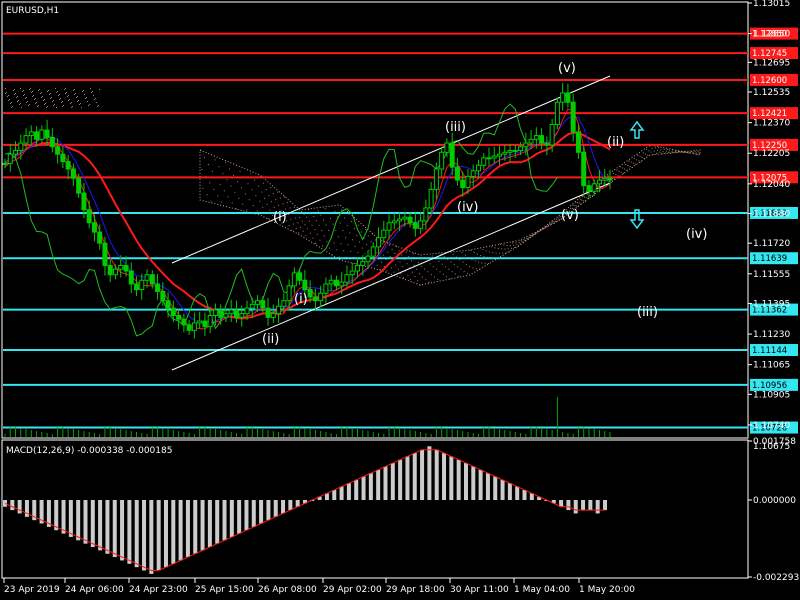 Image resolution: width=800 pixels, height=600 pixels. What do you see at coordinates (769, 351) in the screenshot?
I see `level-price-label: 1.11144` at bounding box center [769, 351].